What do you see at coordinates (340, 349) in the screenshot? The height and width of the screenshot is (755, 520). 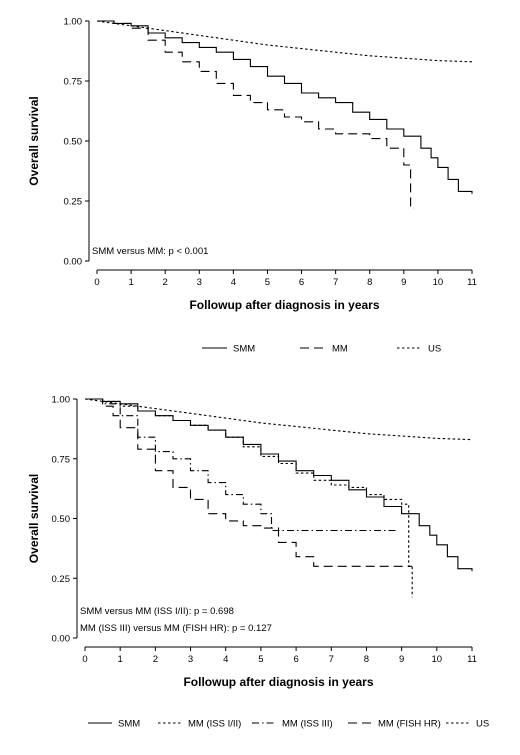 I see `legend-label: MM` at bounding box center [340, 349].